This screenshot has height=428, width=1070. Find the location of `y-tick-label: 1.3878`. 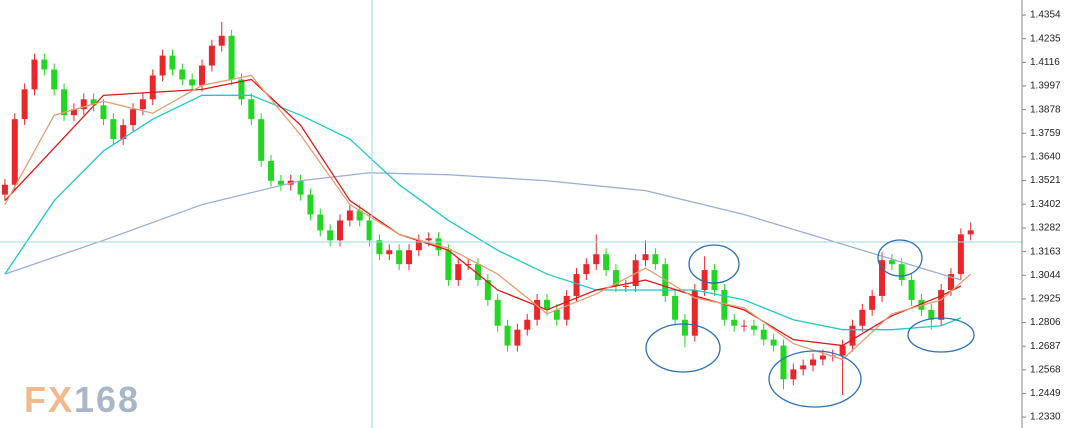

y-tick-label: 1.3878 is located at coordinates (1045, 109).